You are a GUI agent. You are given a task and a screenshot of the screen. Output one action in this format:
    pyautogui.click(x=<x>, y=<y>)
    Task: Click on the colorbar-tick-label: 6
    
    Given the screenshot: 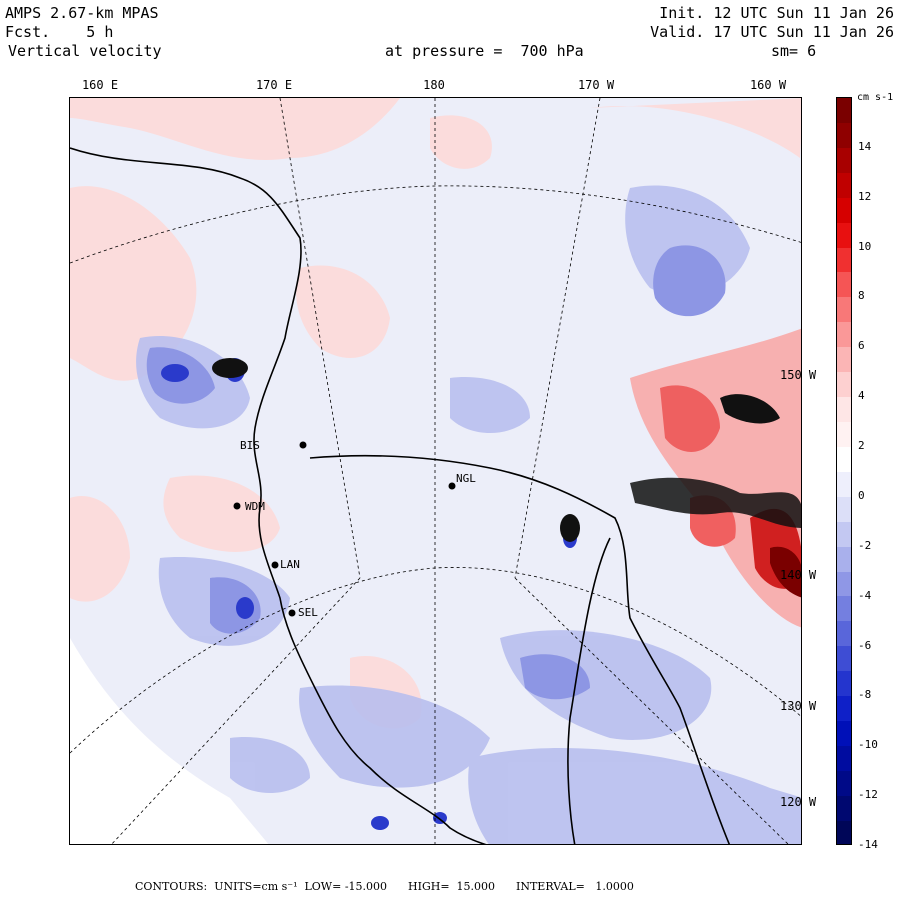 What is the action you would take?
    pyautogui.click(x=861, y=346)
    